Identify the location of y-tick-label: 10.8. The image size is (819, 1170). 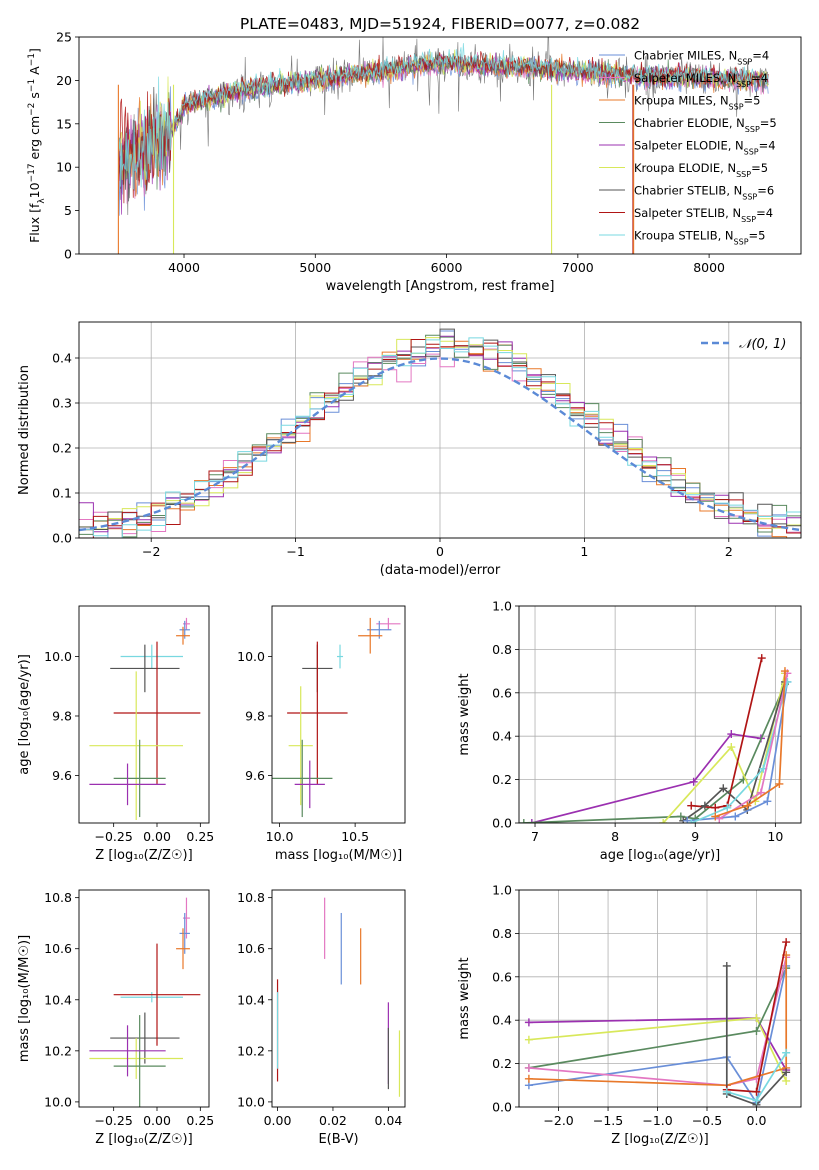
(58, 897).